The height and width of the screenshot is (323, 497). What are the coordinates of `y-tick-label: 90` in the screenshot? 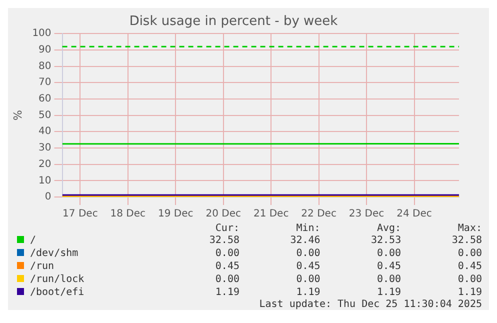 It's located at (45, 50).